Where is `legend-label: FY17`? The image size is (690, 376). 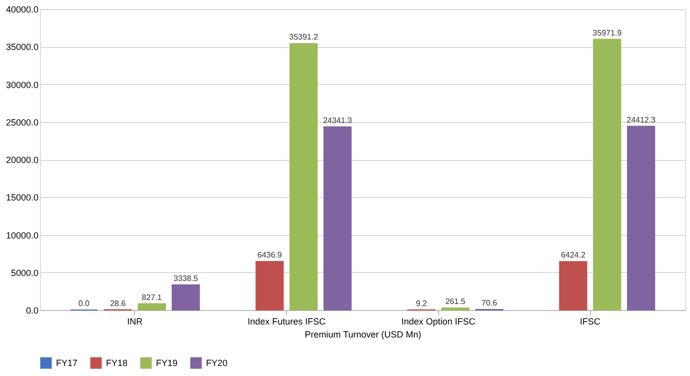 legend-label: FY17 is located at coordinates (67, 363).